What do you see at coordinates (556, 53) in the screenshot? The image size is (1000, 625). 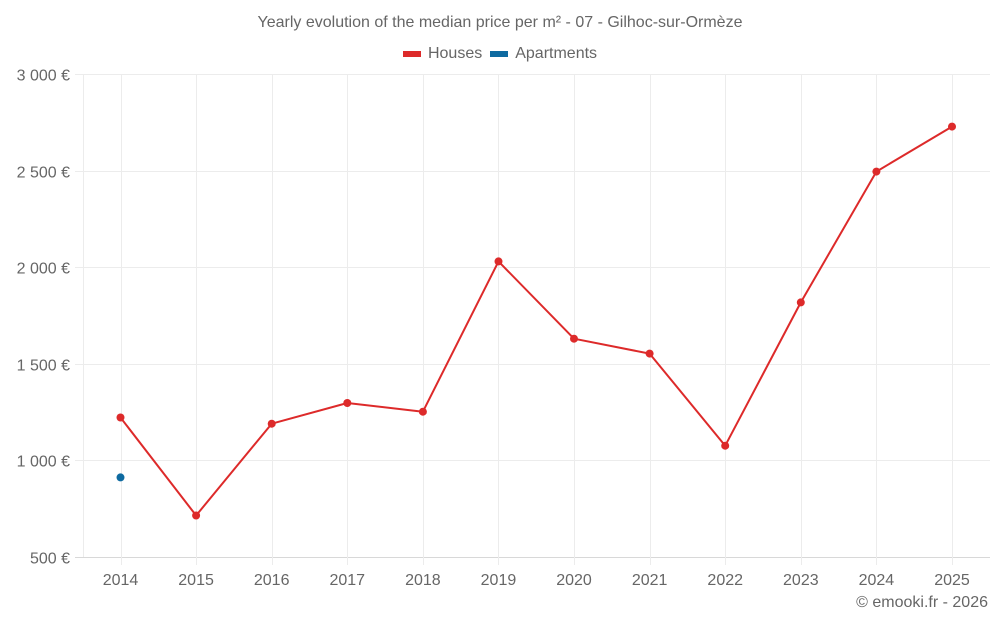 I see `legend-label-apartments: Apartments` at bounding box center [556, 53].